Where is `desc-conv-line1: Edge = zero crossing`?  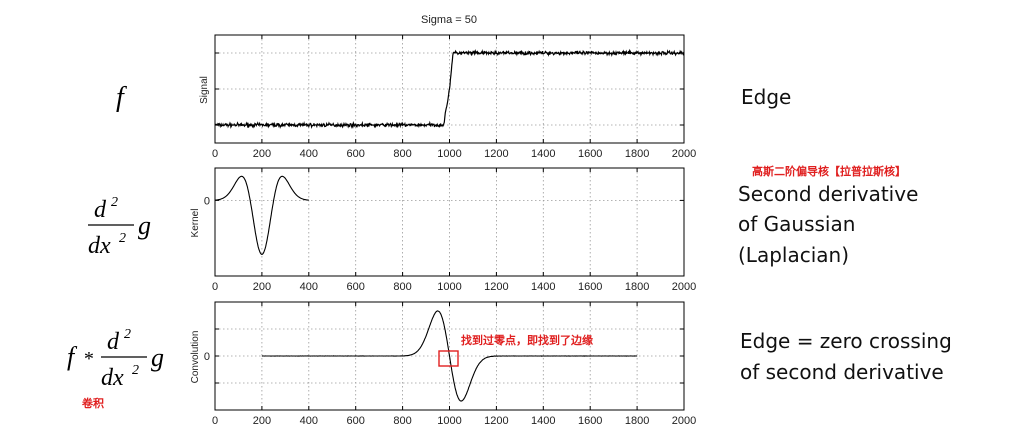
desc-conv-line1: Edge = zero crossing is located at coordinates (846, 341).